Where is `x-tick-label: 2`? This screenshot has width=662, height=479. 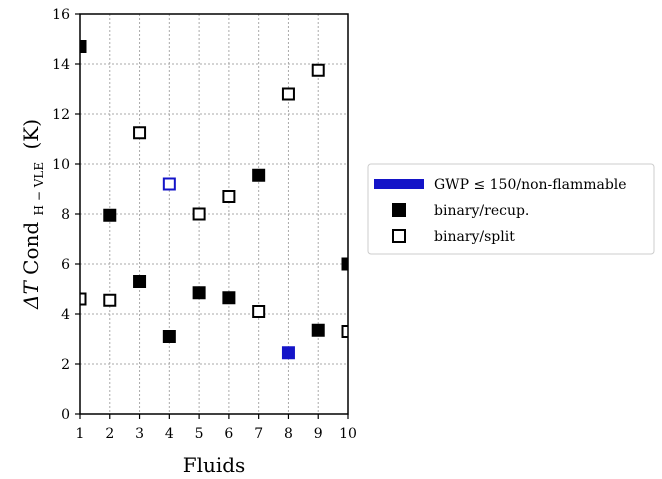
x-tick-label: 2 is located at coordinates (109, 434).